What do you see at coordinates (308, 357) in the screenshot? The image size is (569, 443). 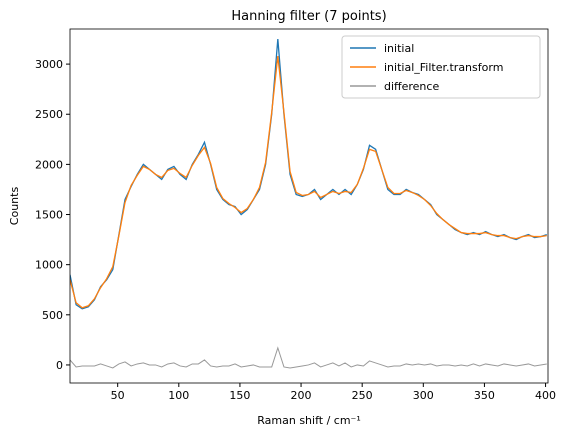 I see `series-line` at bounding box center [308, 357].